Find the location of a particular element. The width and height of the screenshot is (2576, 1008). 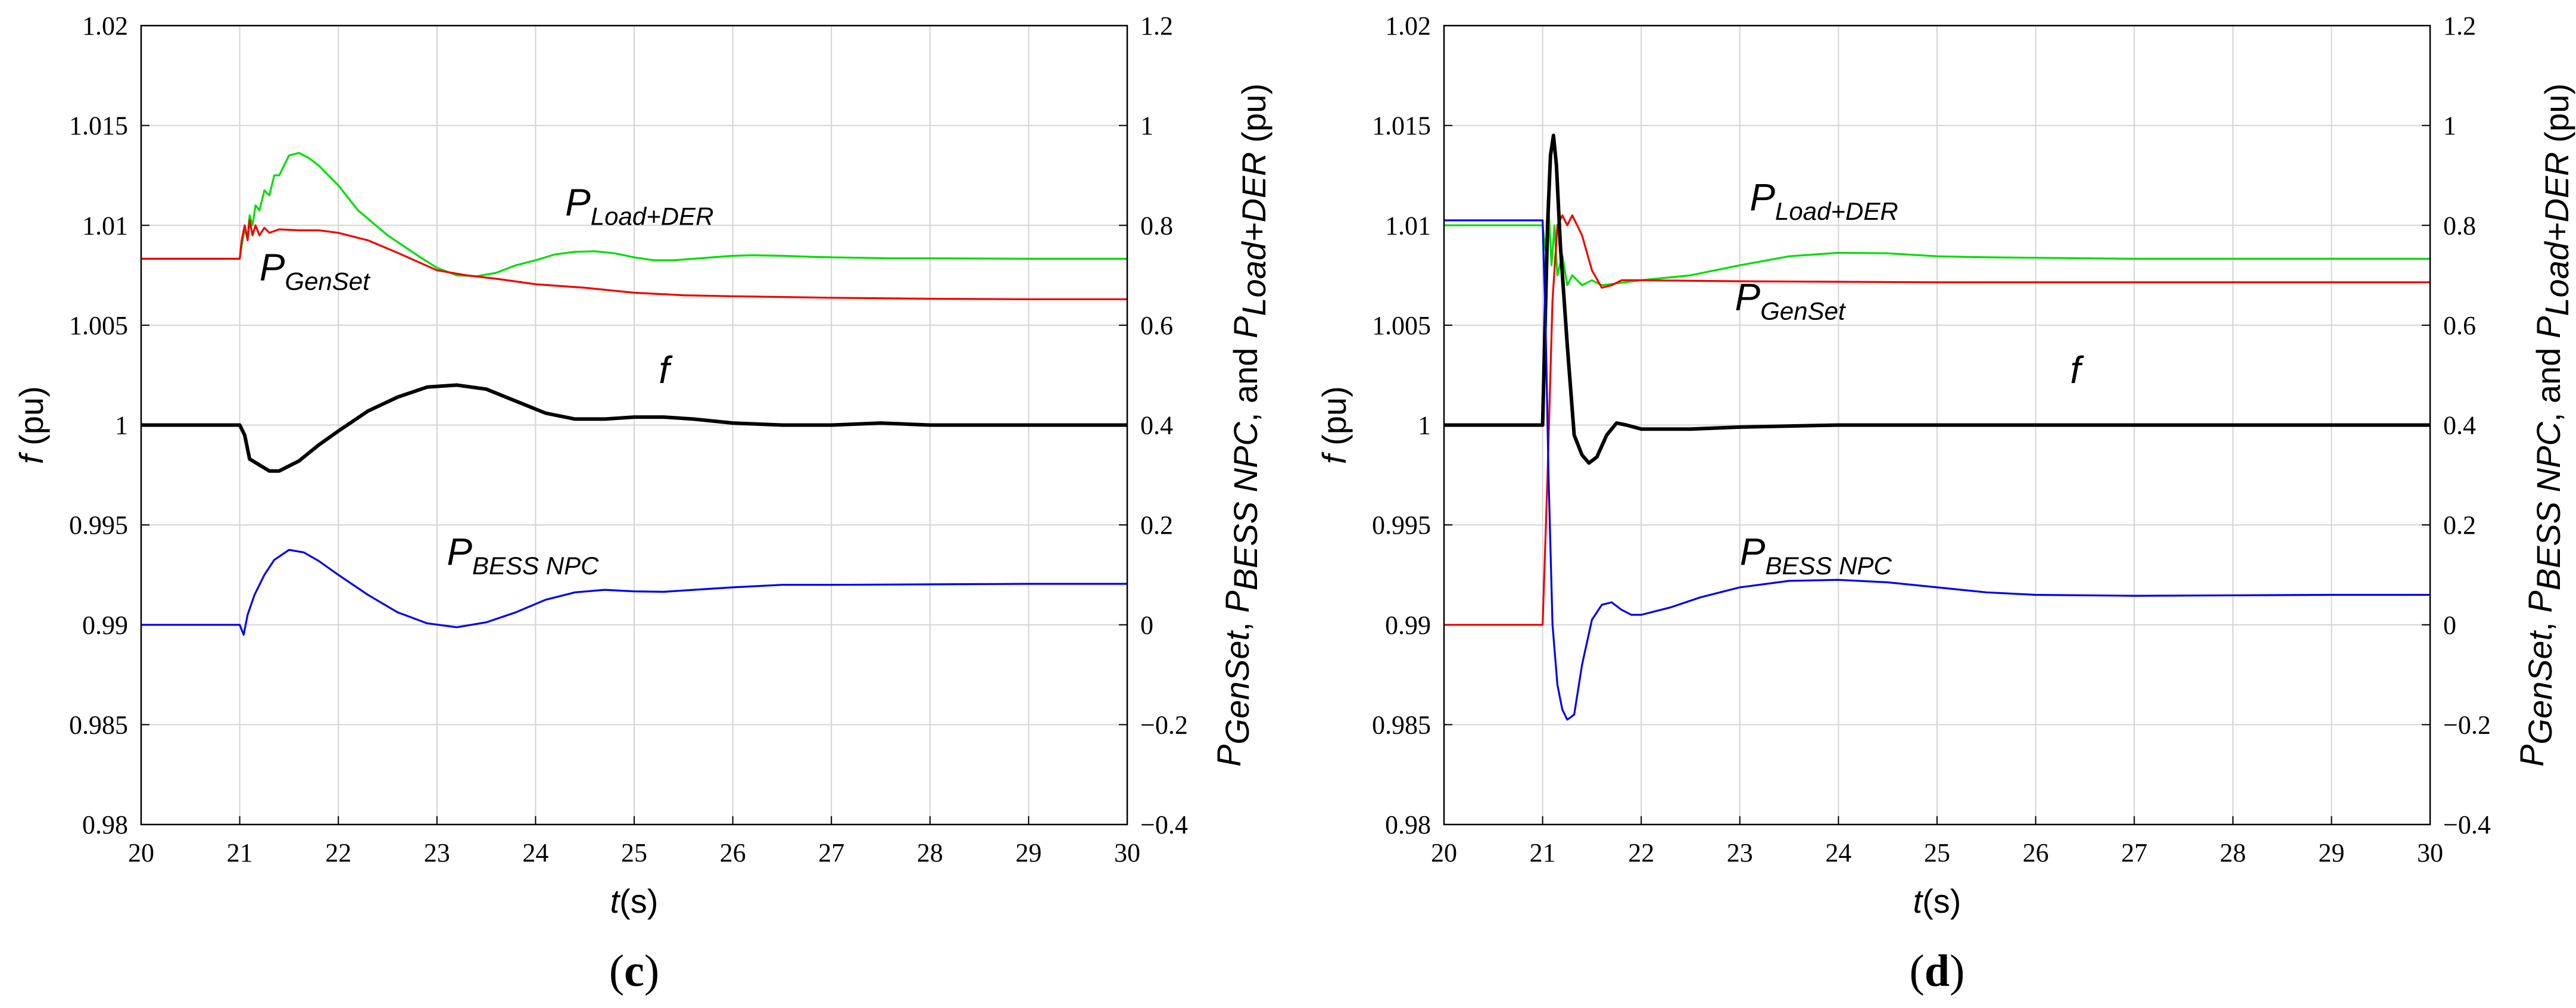

series-line-p-load-der is located at coordinates (1937, 245).